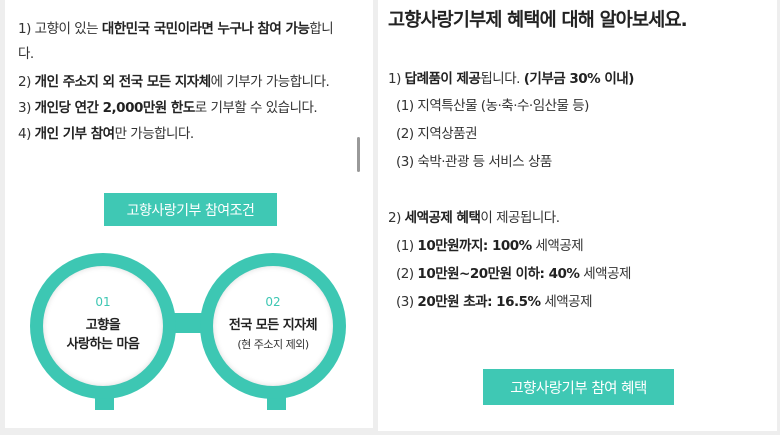 This screenshot has width=780, height=435. I want to click on text: 이 제공됩니다., so click(520, 218).